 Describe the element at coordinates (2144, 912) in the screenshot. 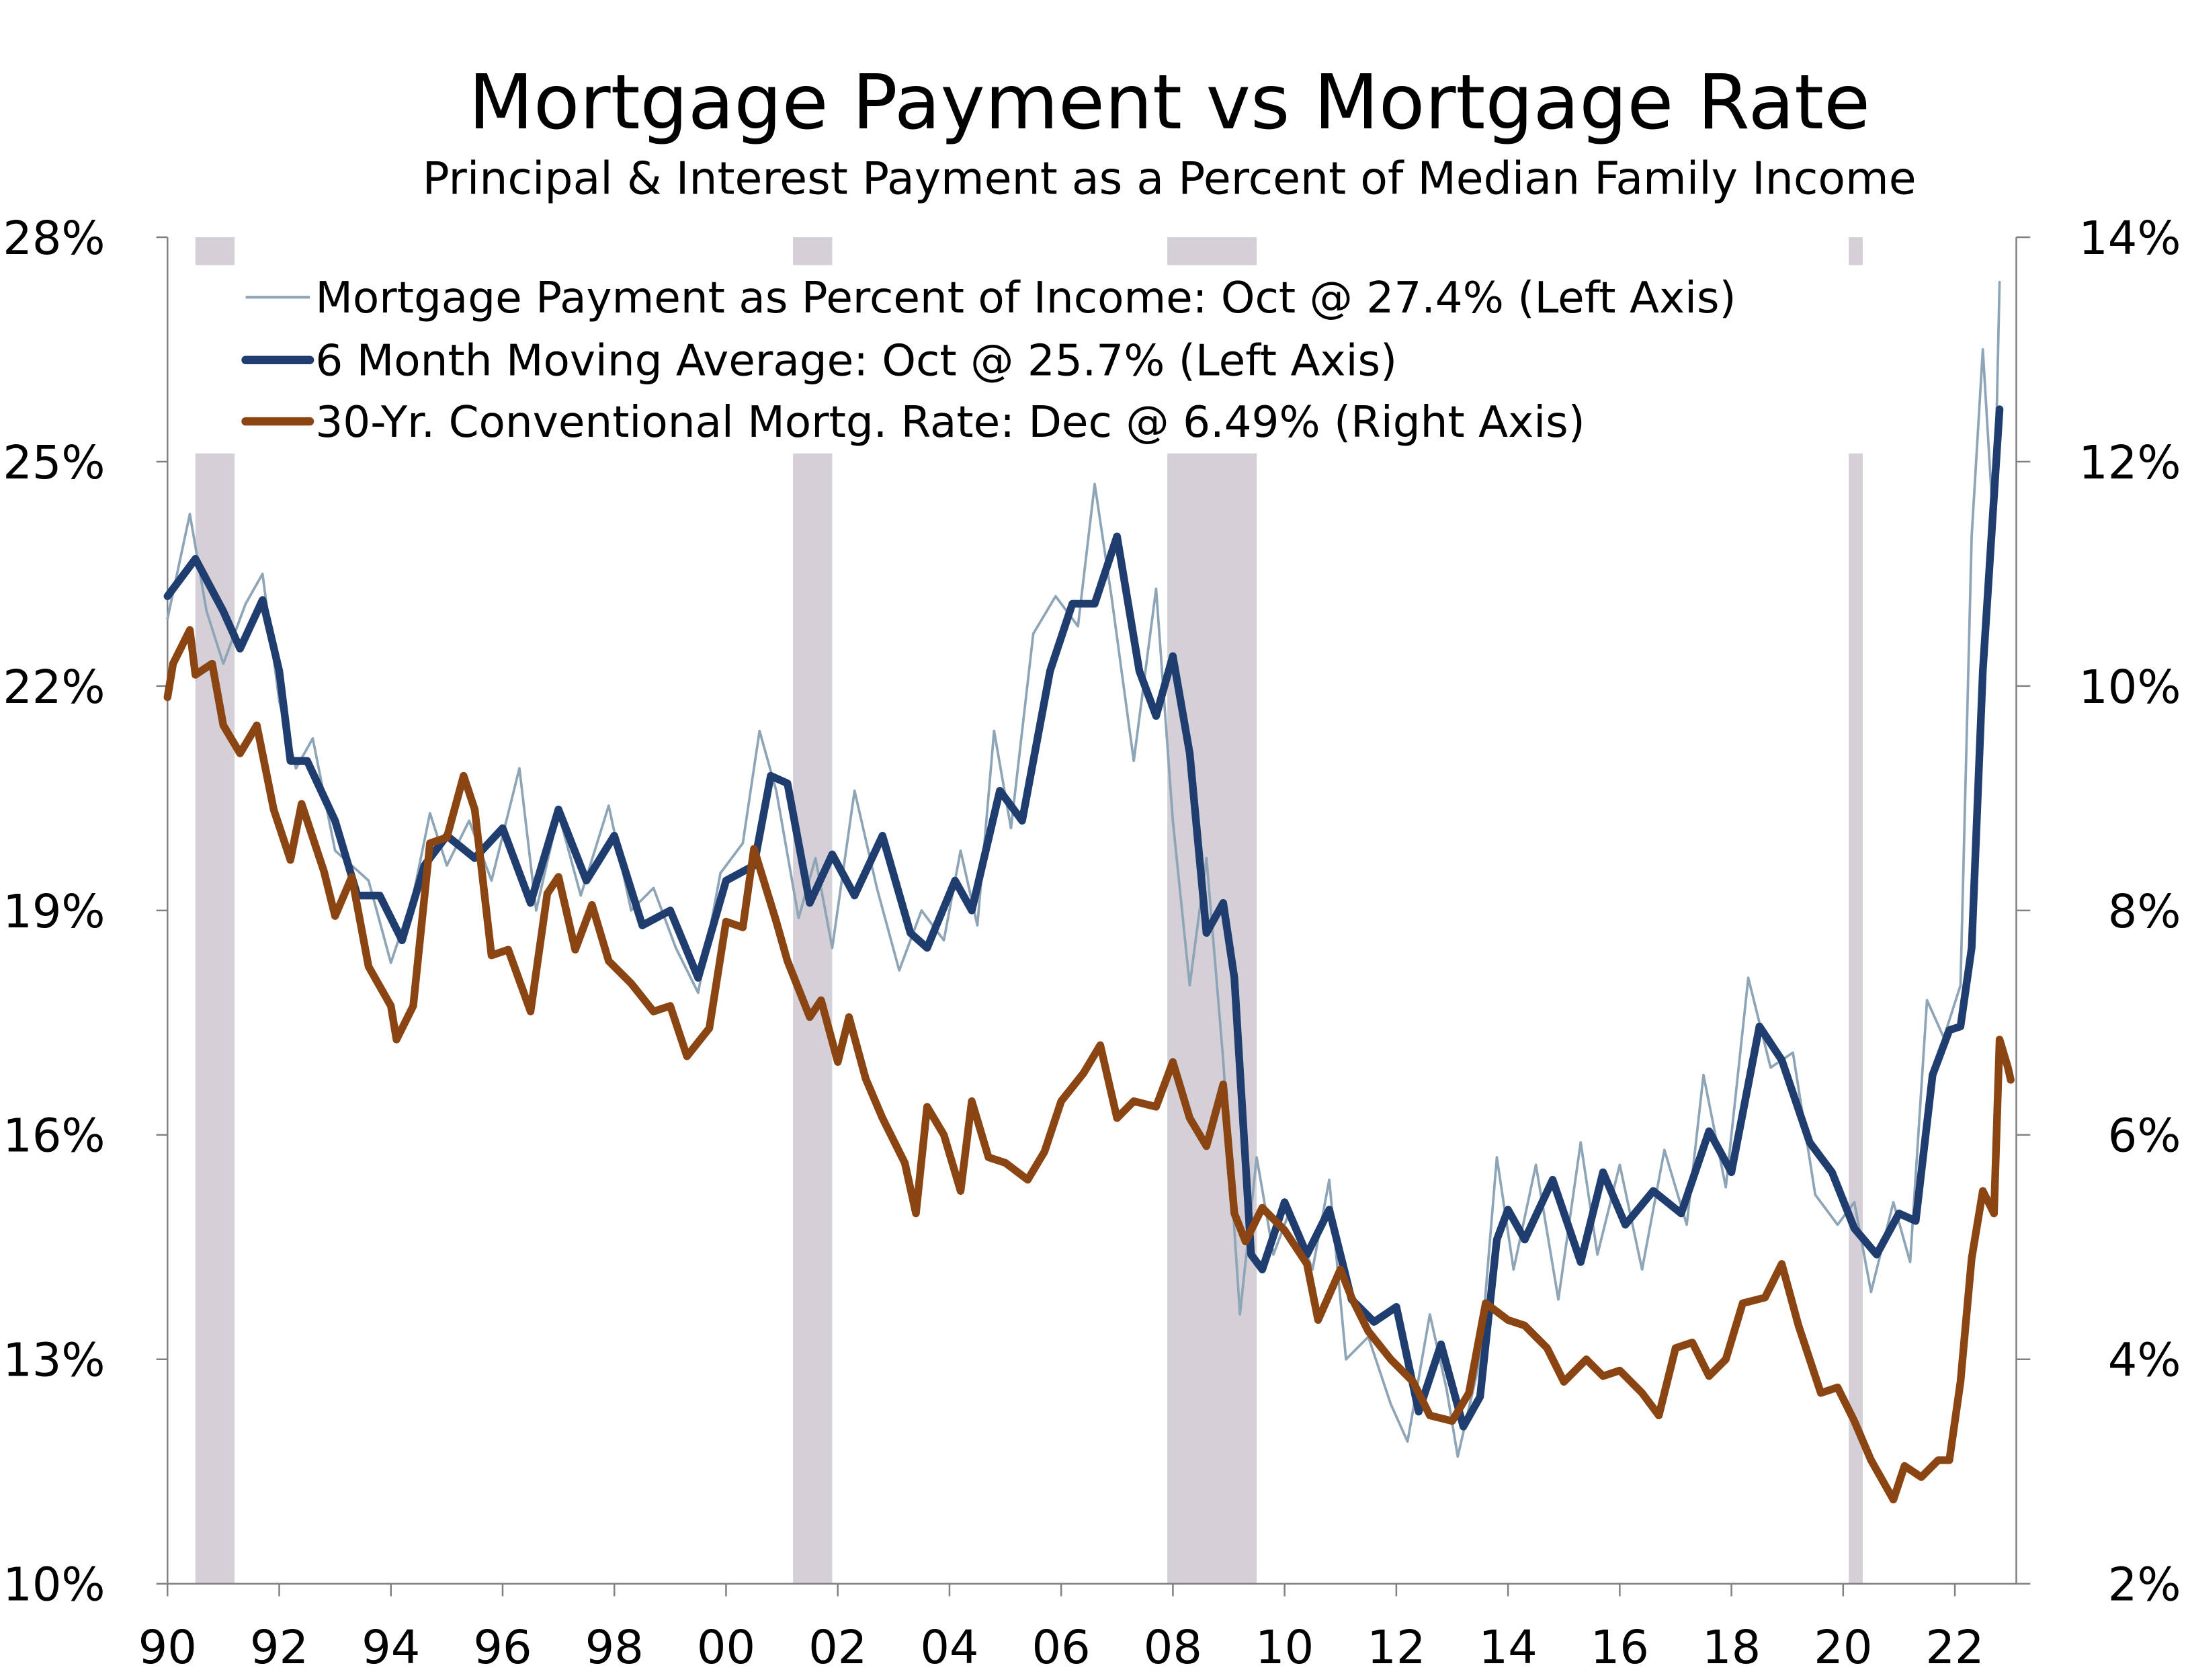

I see `right-tick-label: 8%` at that location.